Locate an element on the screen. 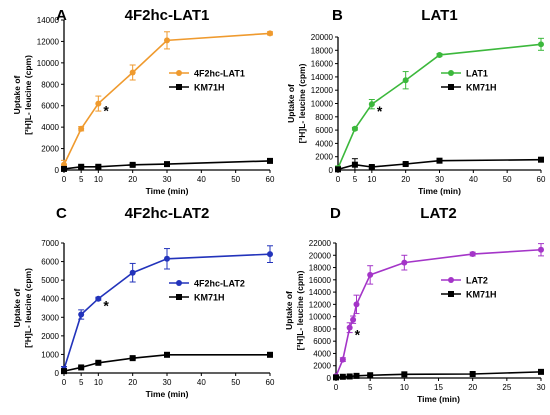  legend-label: 4F2hc-LAT2 is located at coordinates (219, 284).